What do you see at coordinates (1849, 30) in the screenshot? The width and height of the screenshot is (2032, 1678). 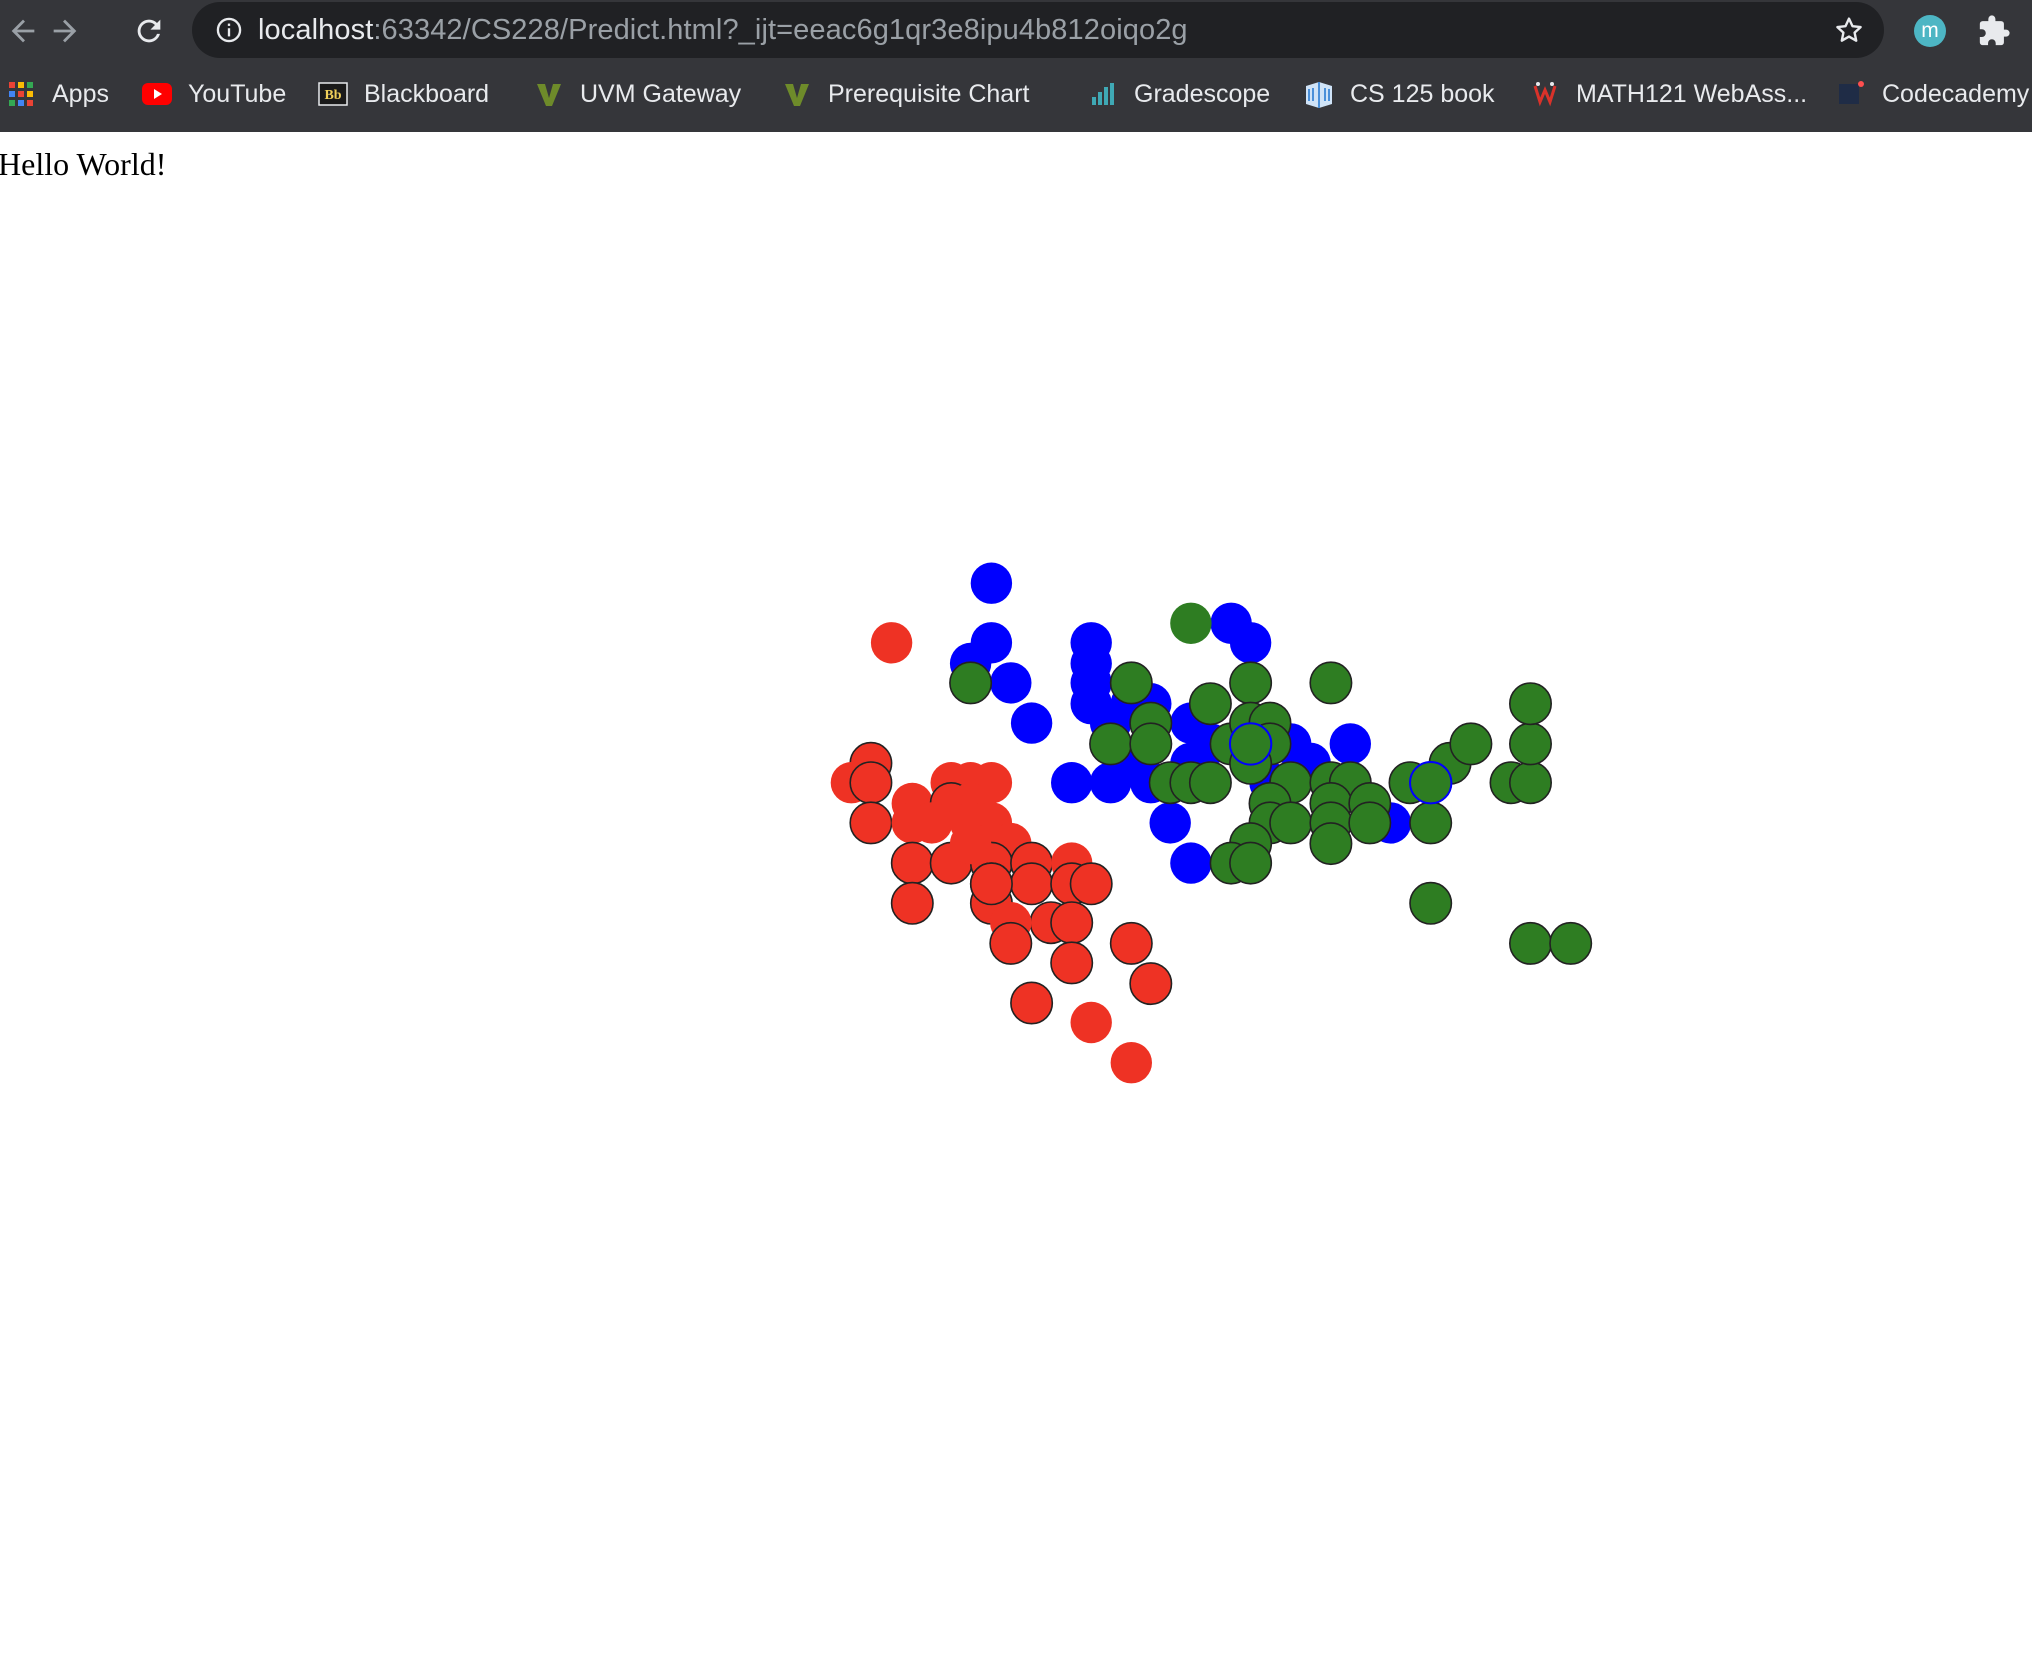 I see `bookmark-star-icon` at bounding box center [1849, 30].